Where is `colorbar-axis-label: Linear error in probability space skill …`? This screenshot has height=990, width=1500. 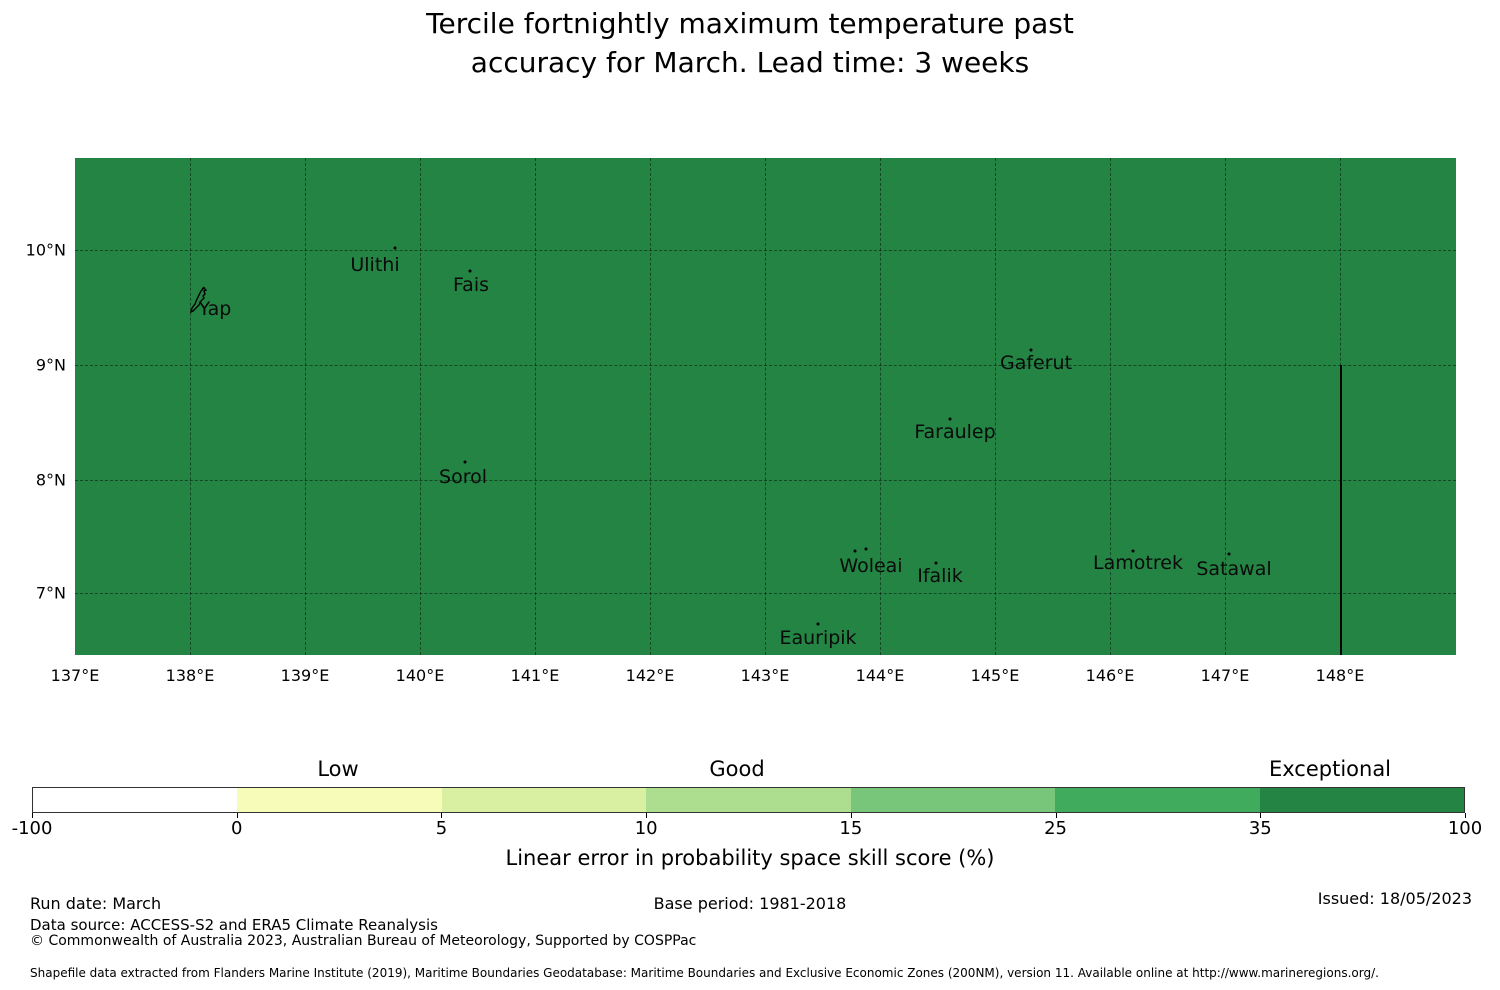 colorbar-axis-label: Linear error in probability space skill … is located at coordinates (750, 858).